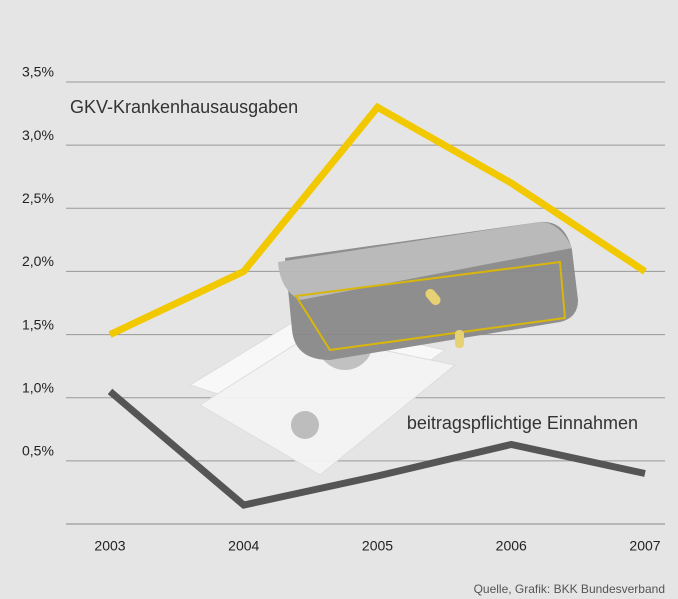 The width and height of the screenshot is (678, 599). Describe the element at coordinates (522, 423) in the screenshot. I see `series-label: beitragspflichtige Einnahmen` at that location.